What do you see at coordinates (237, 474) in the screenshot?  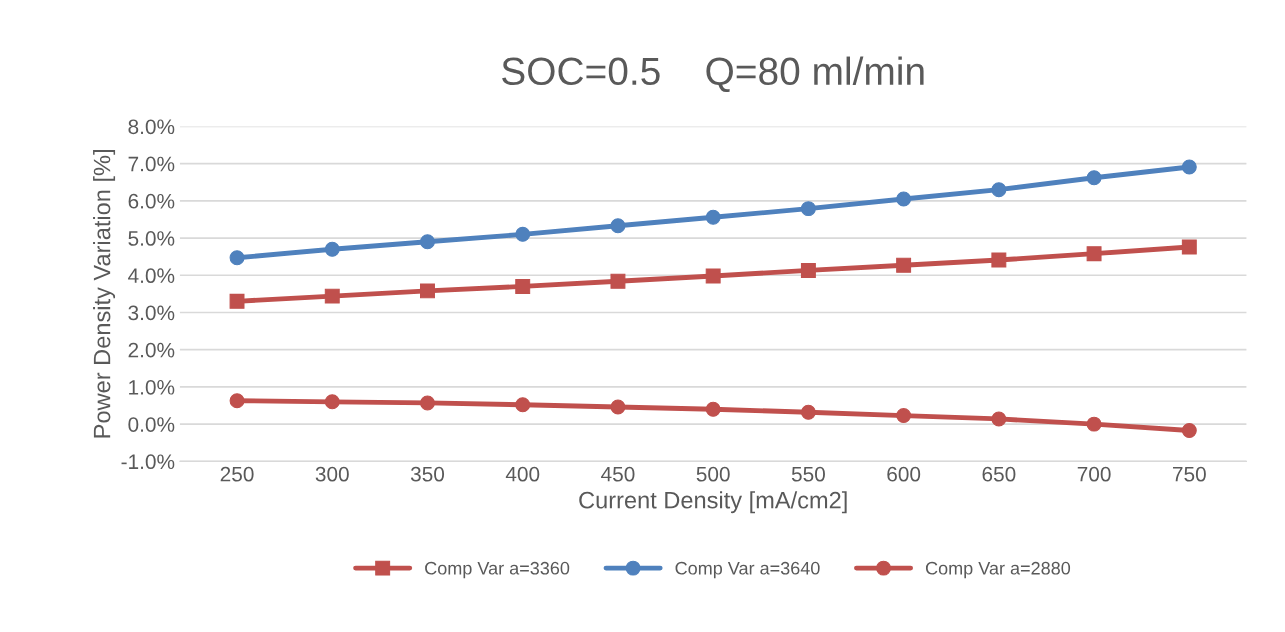 I see `x-tick-label: 250` at bounding box center [237, 474].